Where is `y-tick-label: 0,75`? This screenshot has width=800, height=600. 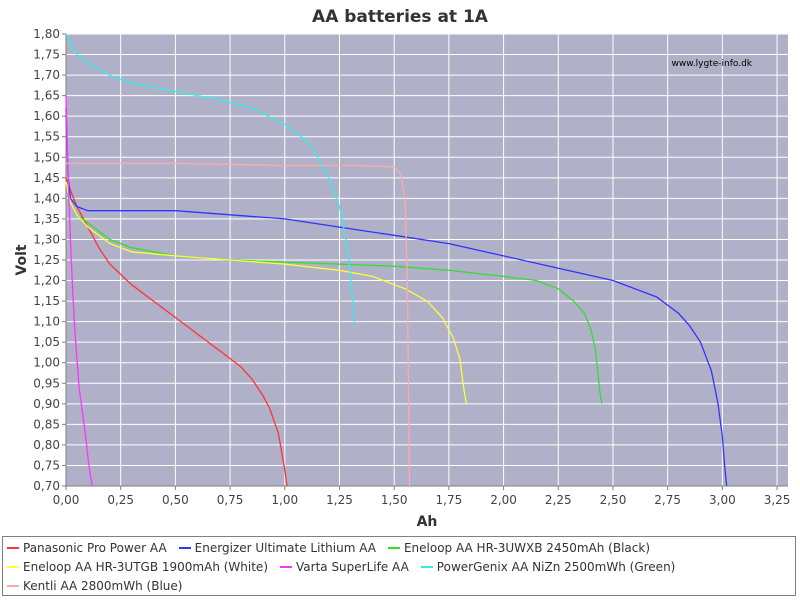 y-tick-label: 0,75 is located at coordinates (46, 465).